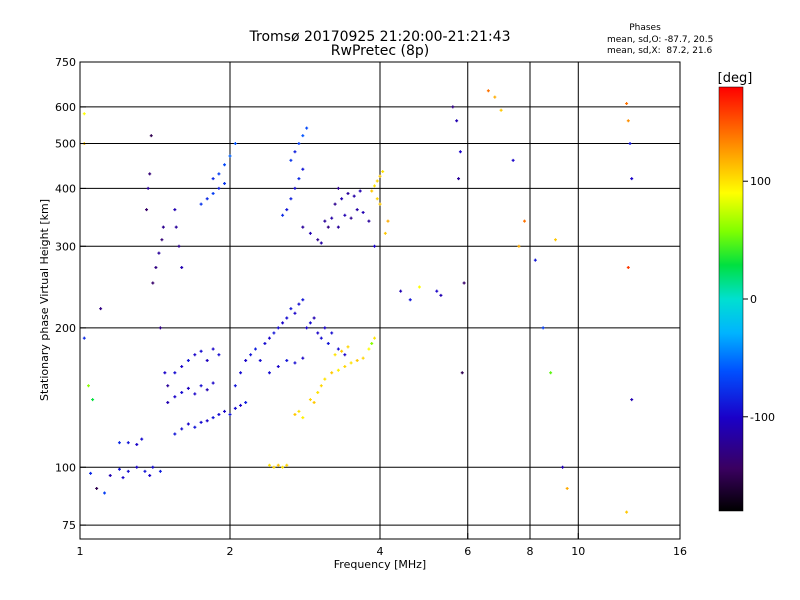  What do you see at coordinates (65, 328) in the screenshot?
I see `y-tick-label-2: 200` at bounding box center [65, 328].